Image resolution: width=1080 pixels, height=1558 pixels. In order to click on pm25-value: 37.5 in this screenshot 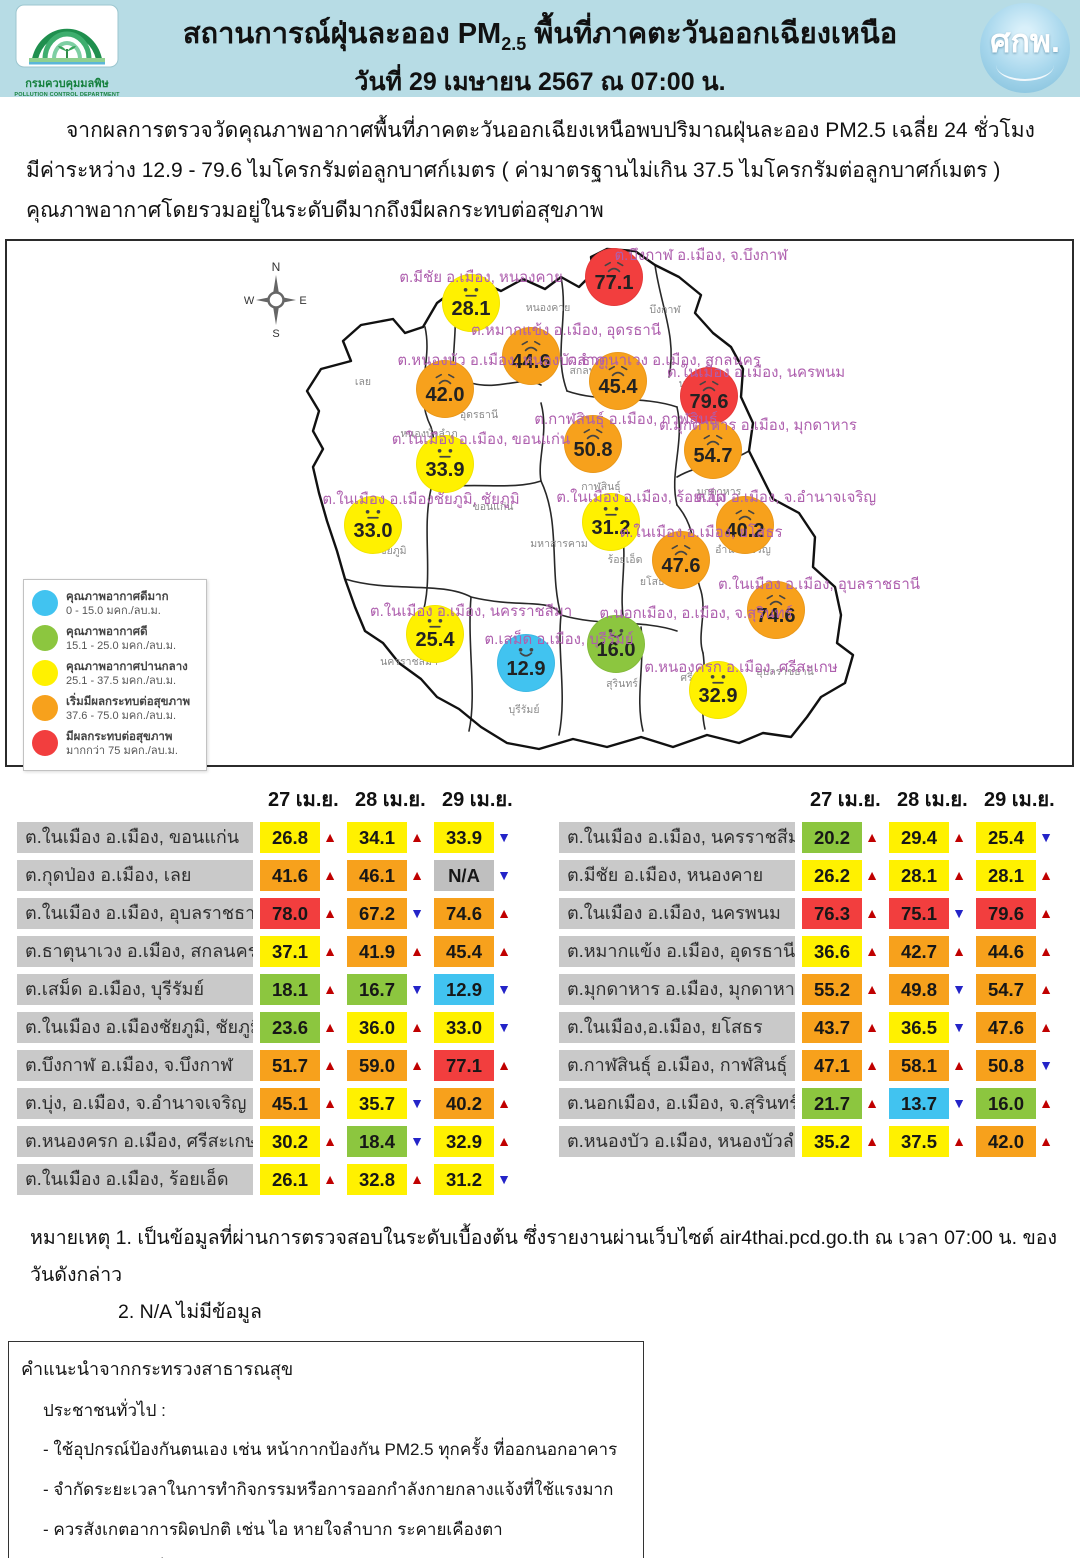, I will do `click(919, 1141)`.